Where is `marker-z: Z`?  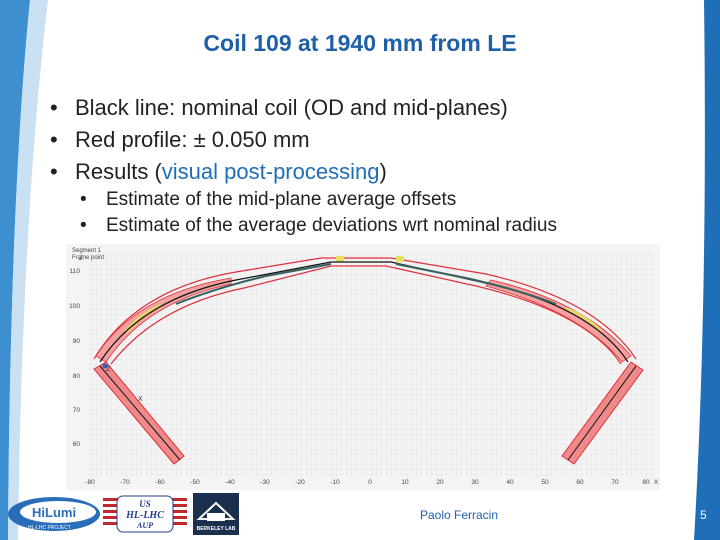 marker-z: Z is located at coordinates (108, 369).